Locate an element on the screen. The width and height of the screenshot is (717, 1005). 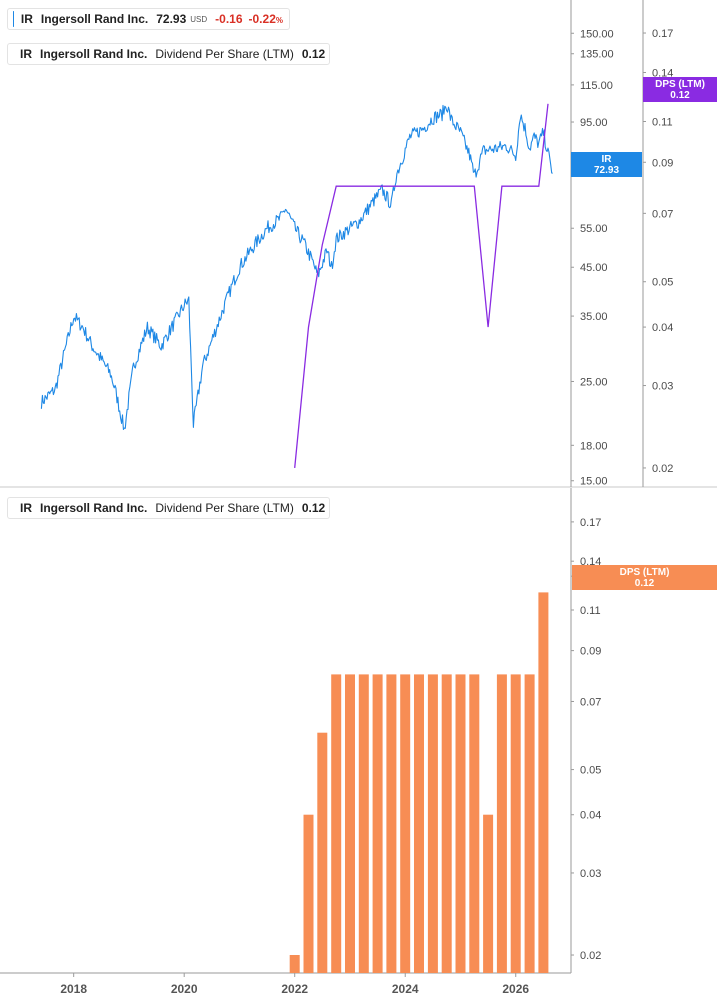
dps-bottom-legend-name: Ingersoll Rand Inc. is located at coordinates (94, 508).